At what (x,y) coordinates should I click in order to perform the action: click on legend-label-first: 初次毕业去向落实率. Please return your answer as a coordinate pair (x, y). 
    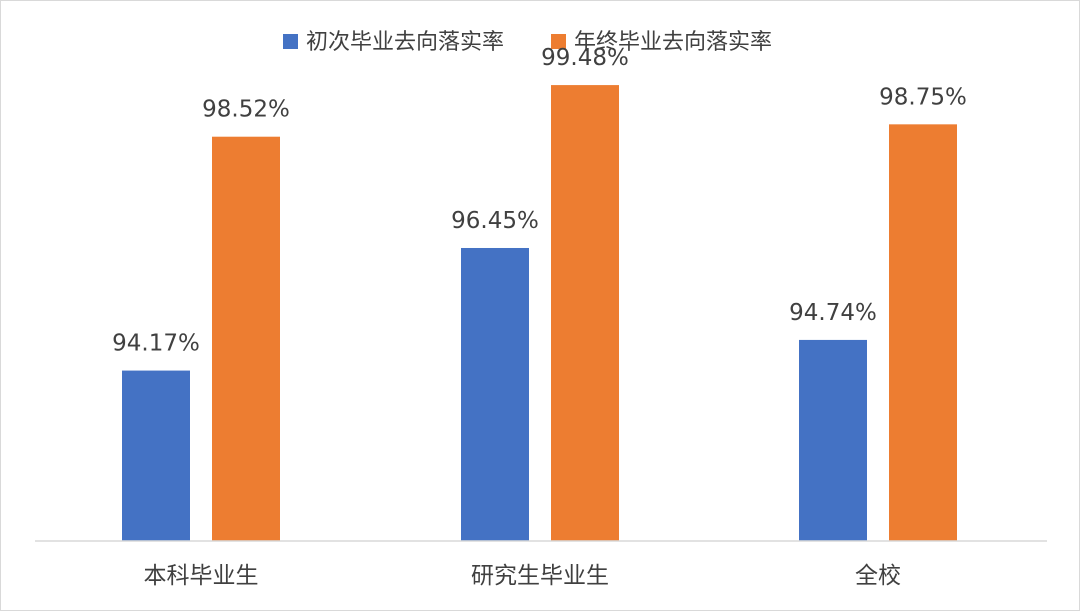
    Looking at the image, I should click on (405, 42).